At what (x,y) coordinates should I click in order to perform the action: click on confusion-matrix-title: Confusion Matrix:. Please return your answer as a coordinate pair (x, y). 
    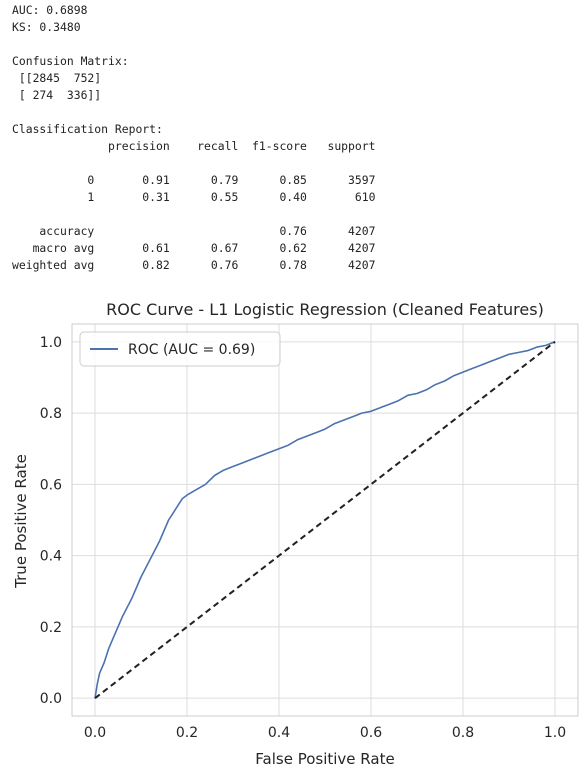
    Looking at the image, I should click on (70, 61).